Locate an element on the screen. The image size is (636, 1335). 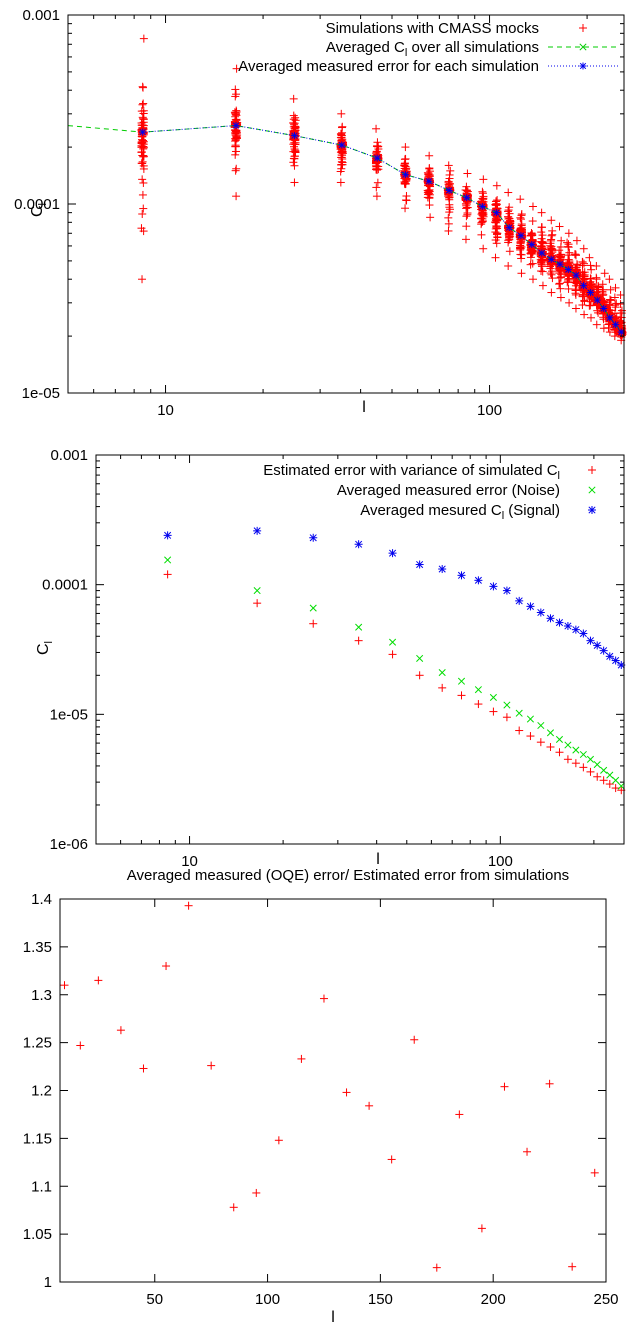
x-tick-label: 100 is located at coordinates (267, 1299).